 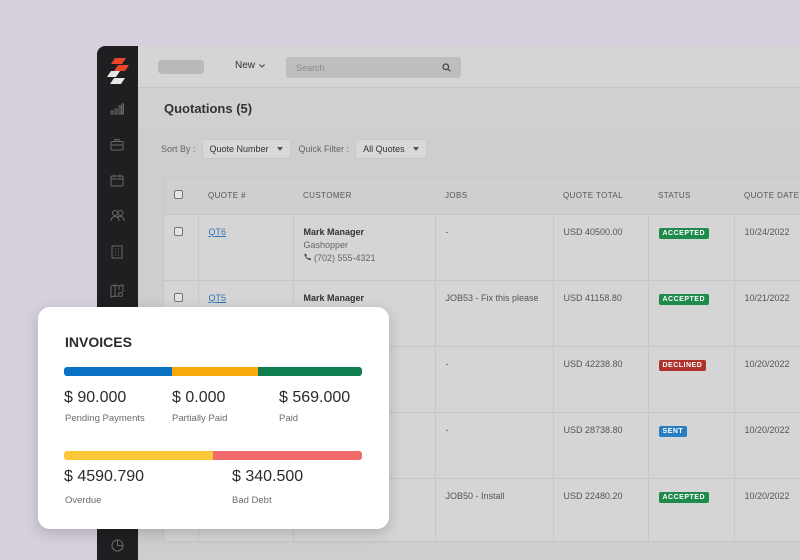 What do you see at coordinates (287, 455) in the screenshot?
I see `bad-debt-segment` at bounding box center [287, 455].